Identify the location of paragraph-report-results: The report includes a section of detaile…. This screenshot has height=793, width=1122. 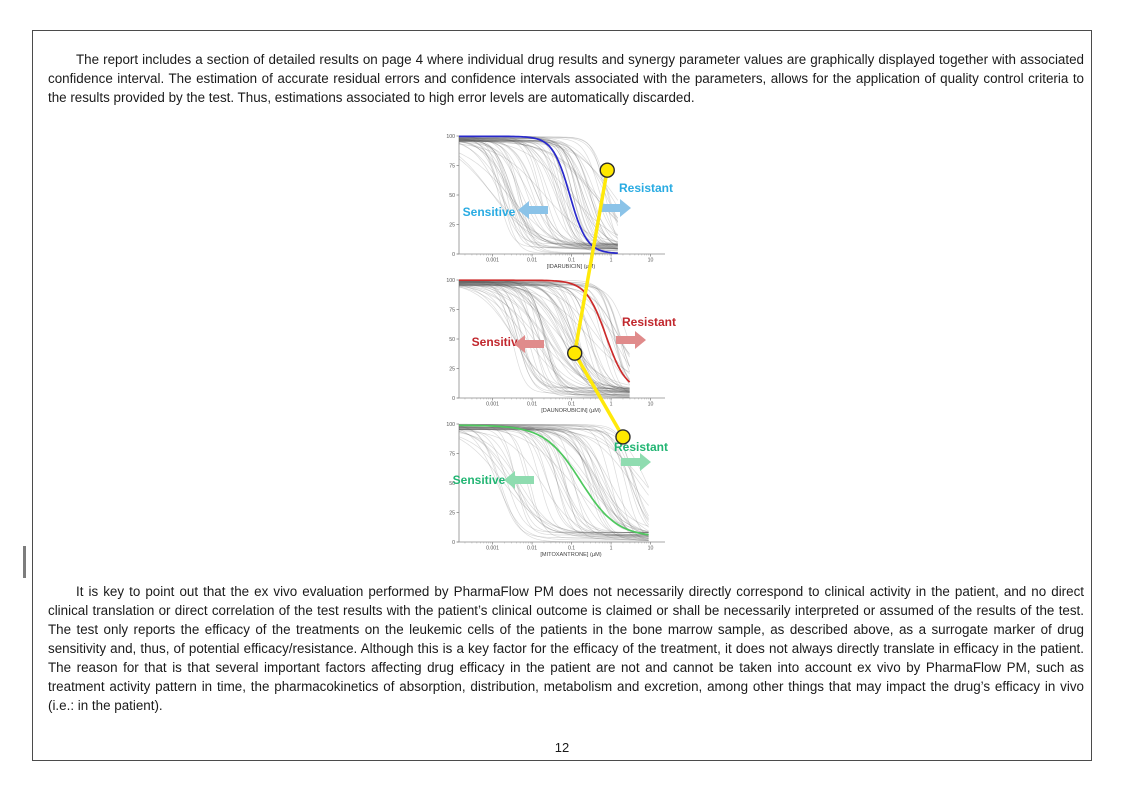
(566, 78).